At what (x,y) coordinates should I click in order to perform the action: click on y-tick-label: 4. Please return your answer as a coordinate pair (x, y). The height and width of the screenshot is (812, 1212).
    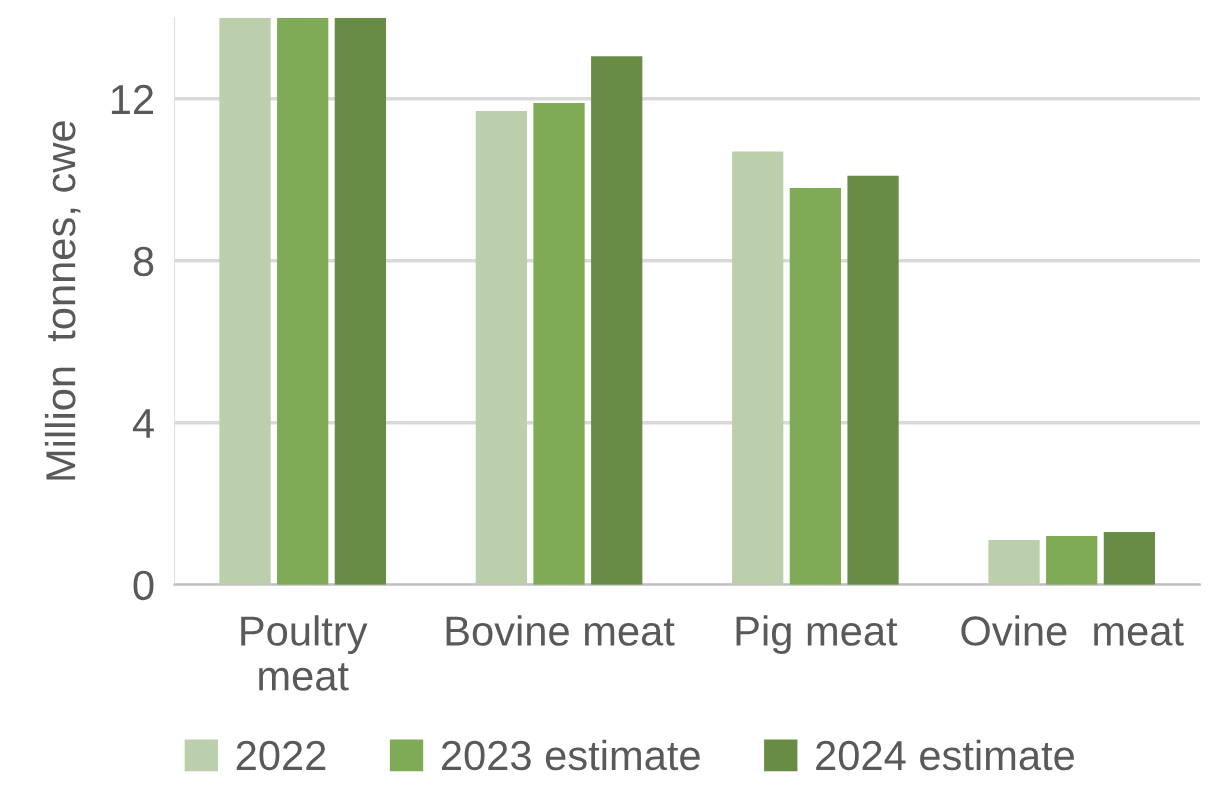
    Looking at the image, I should click on (143, 423).